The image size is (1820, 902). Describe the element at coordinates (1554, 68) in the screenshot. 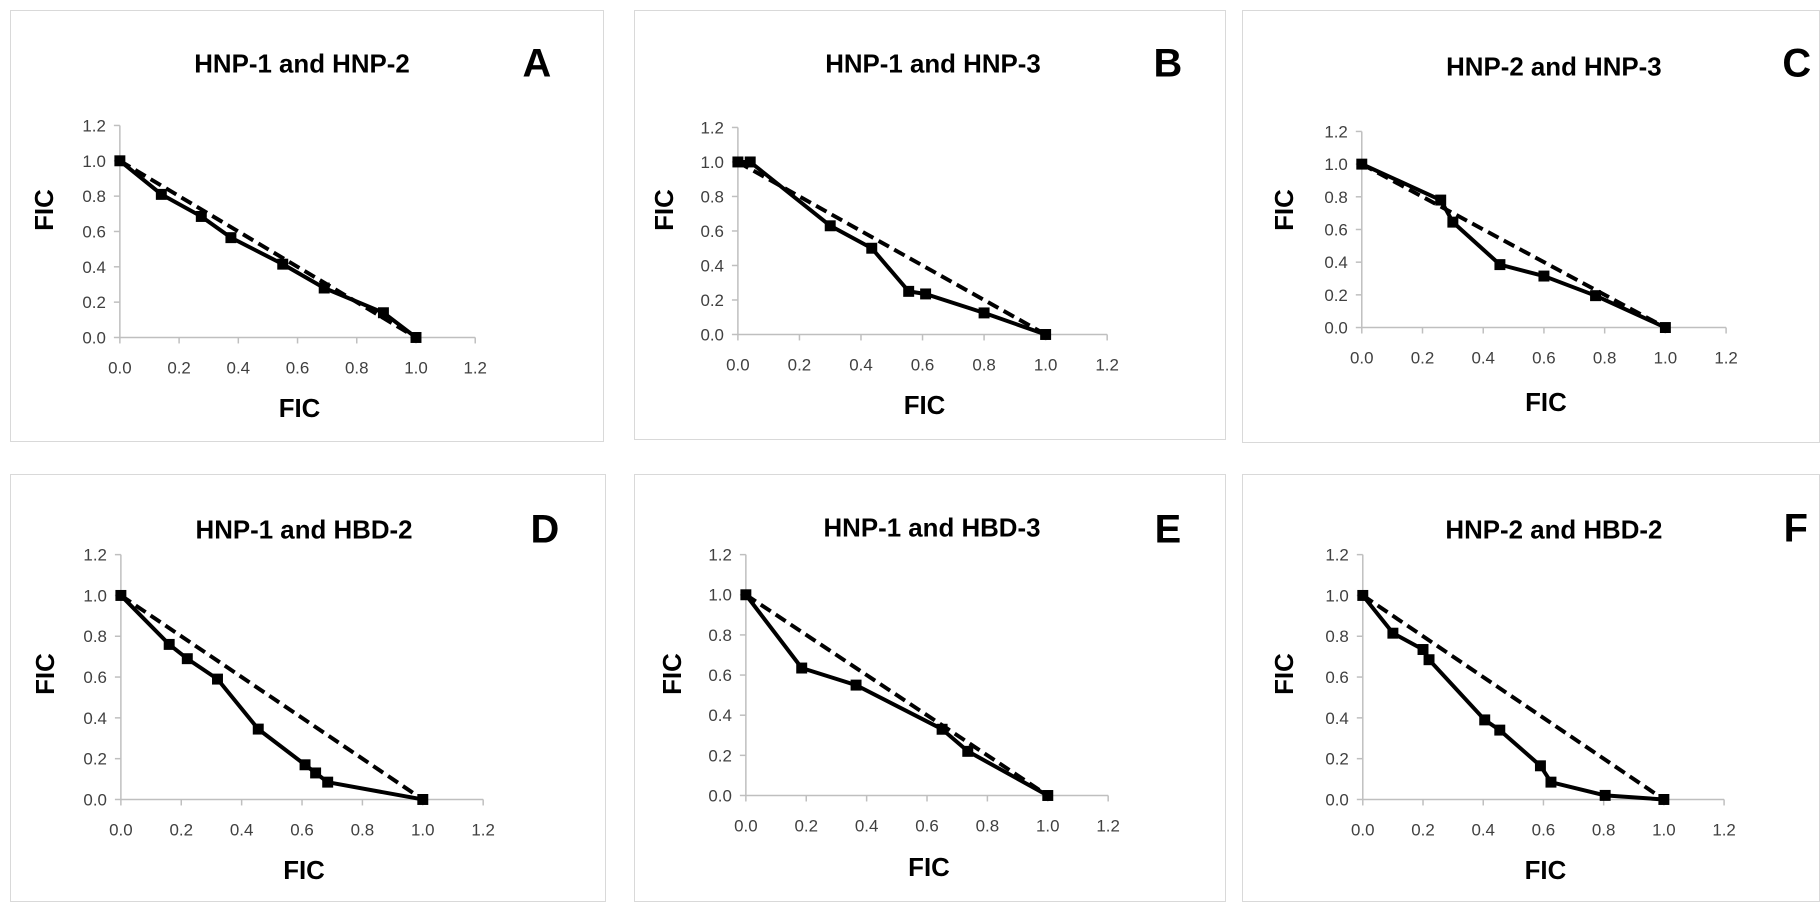

I see `chart-title: HNP-2 and HNP-3` at that location.